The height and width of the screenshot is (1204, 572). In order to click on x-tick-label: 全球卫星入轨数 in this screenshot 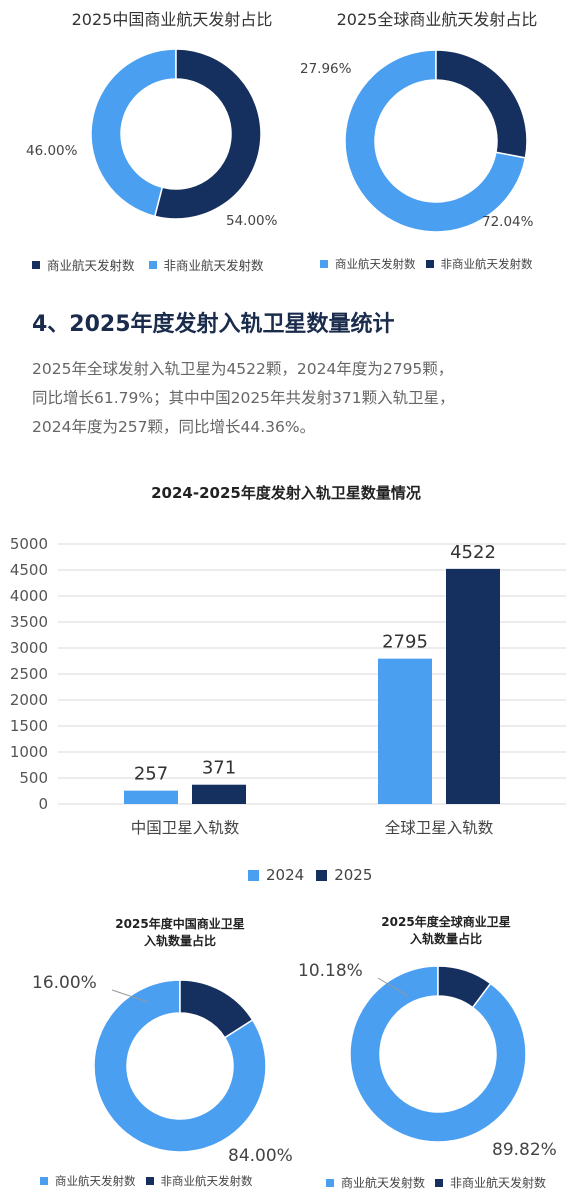, I will do `click(439, 828)`.